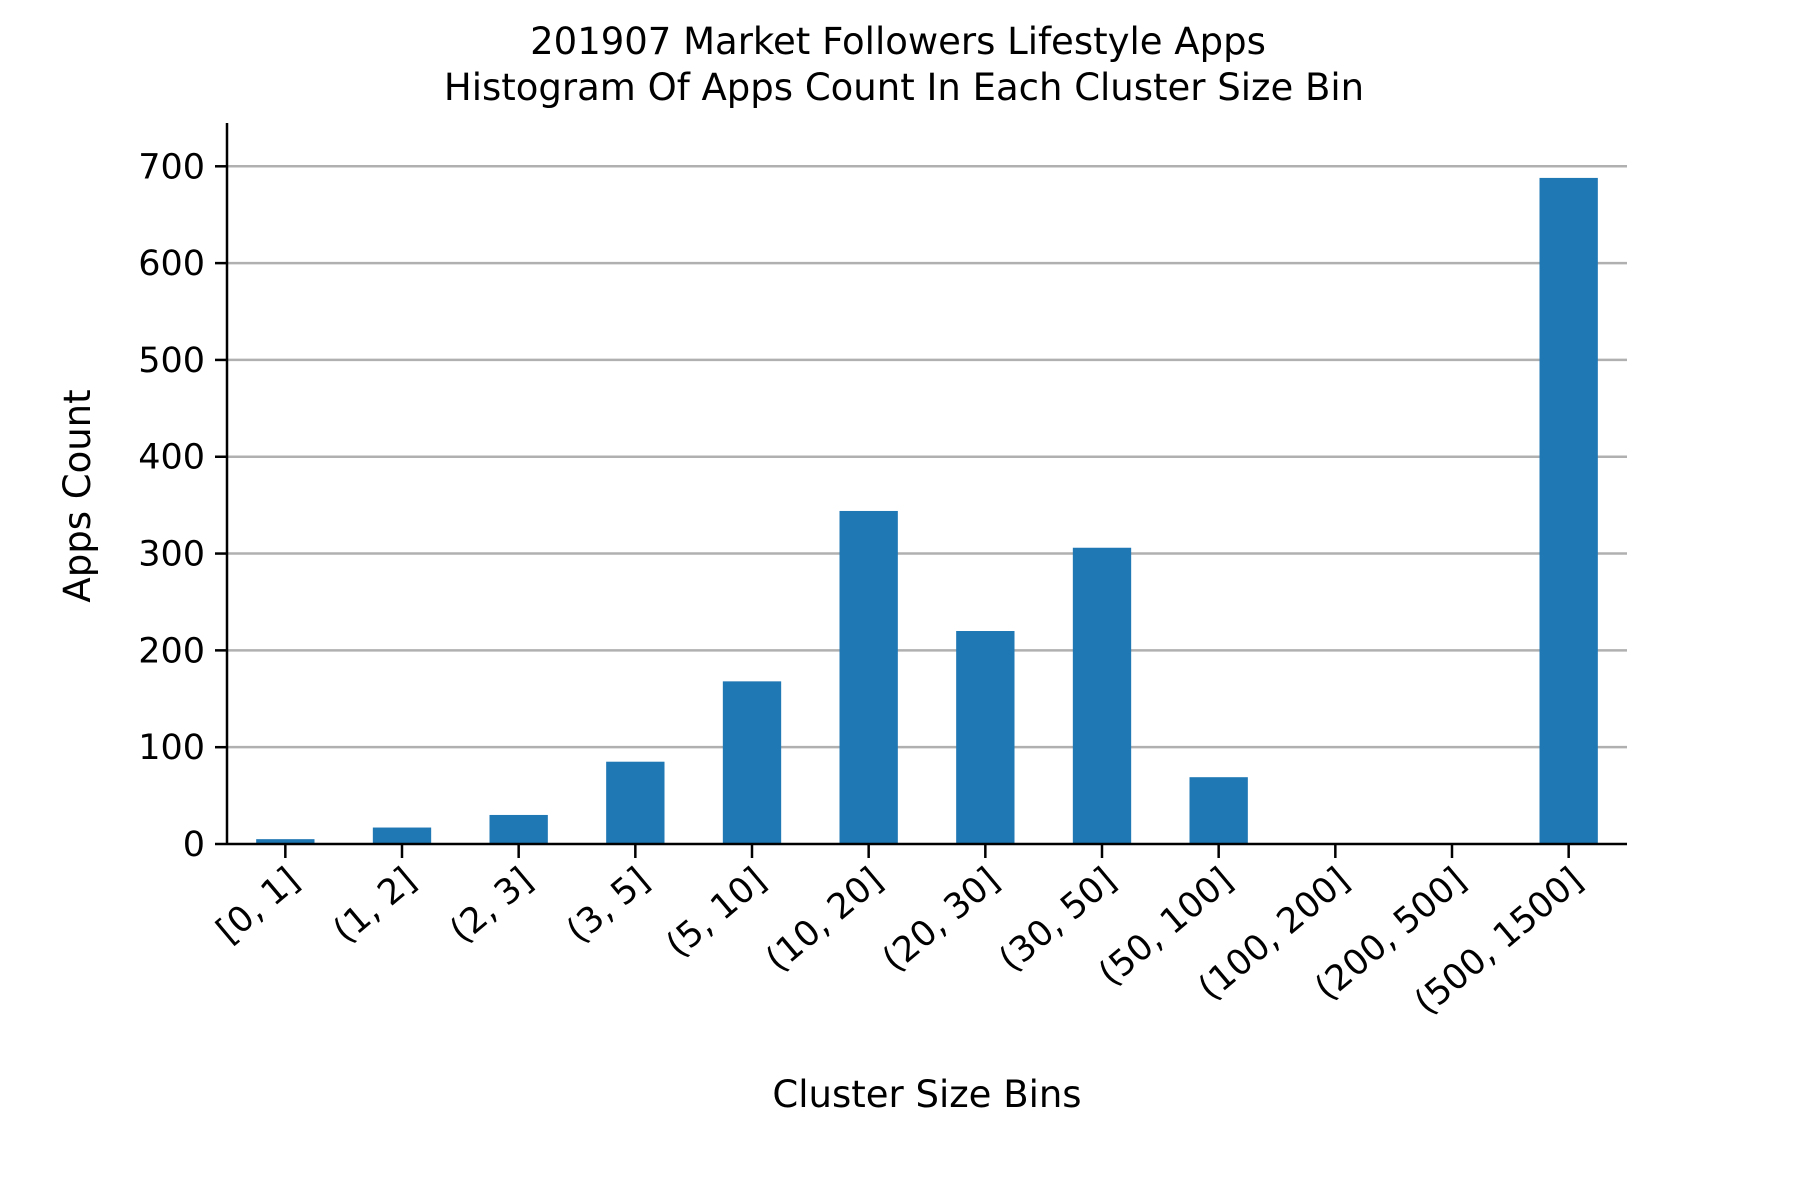 The image size is (1800, 1200). What do you see at coordinates (171, 361) in the screenshot?
I see `y-tick-label: 500` at bounding box center [171, 361].